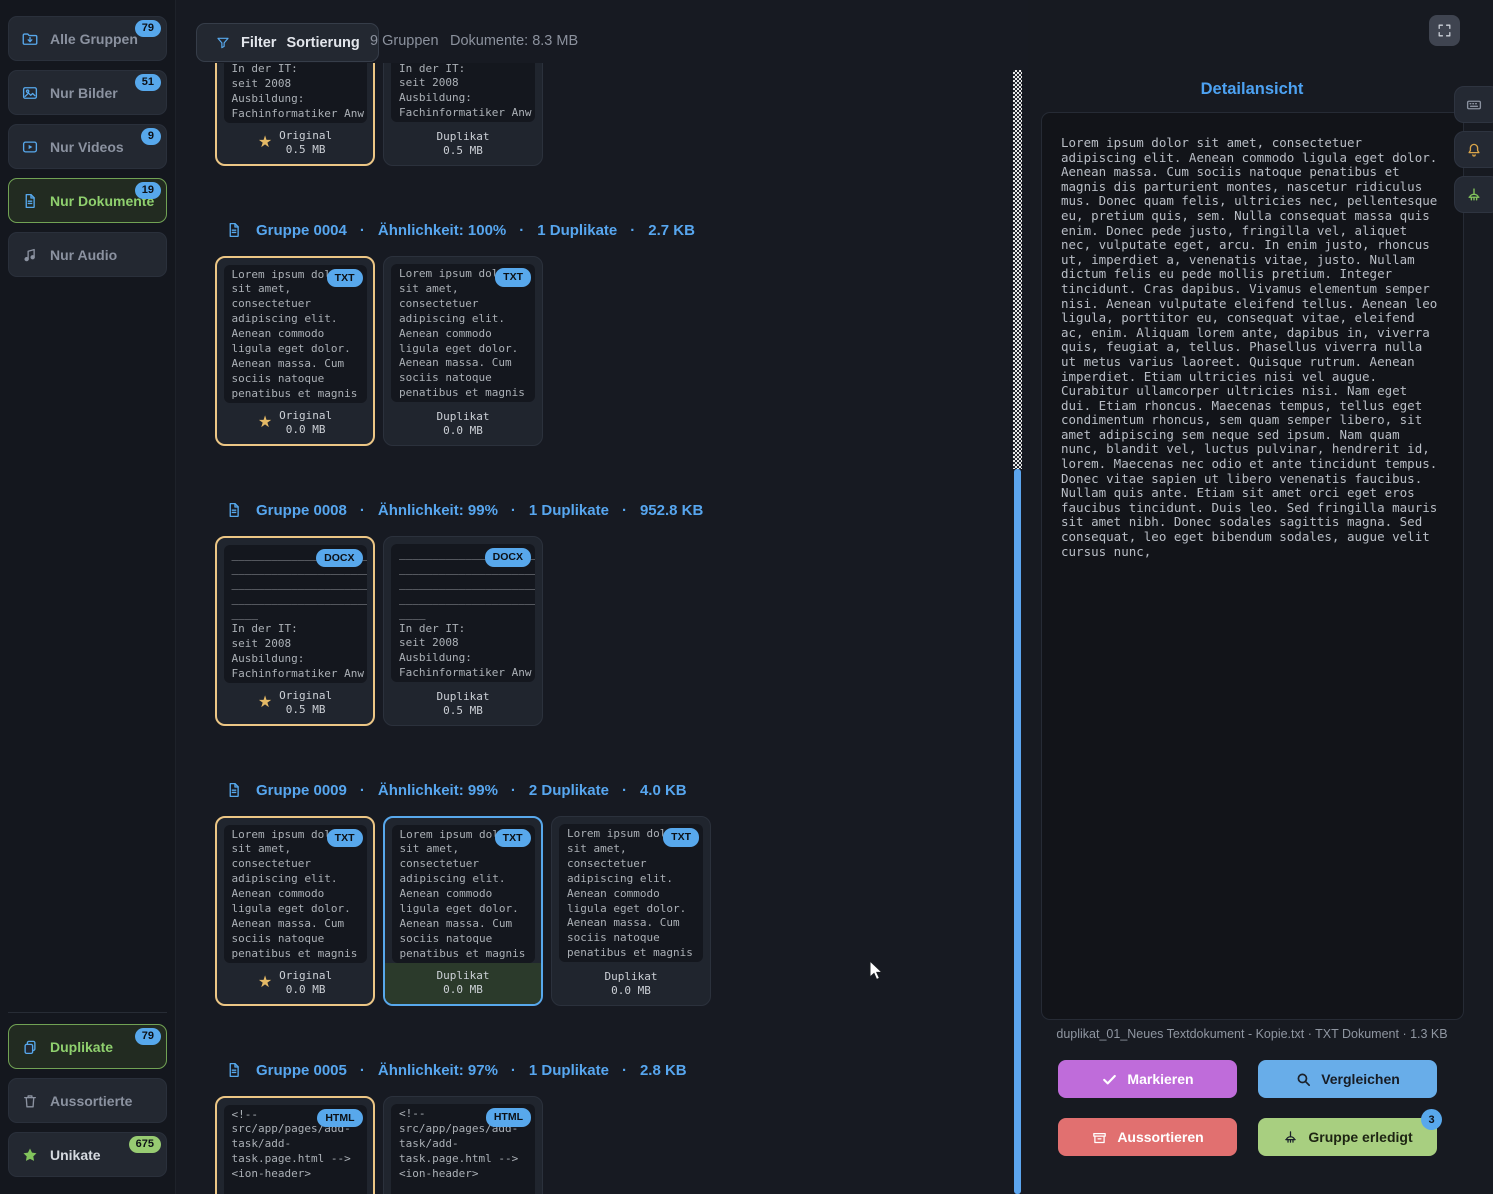  What do you see at coordinates (1444, 30) in the screenshot?
I see `fullscreen-button` at bounding box center [1444, 30].